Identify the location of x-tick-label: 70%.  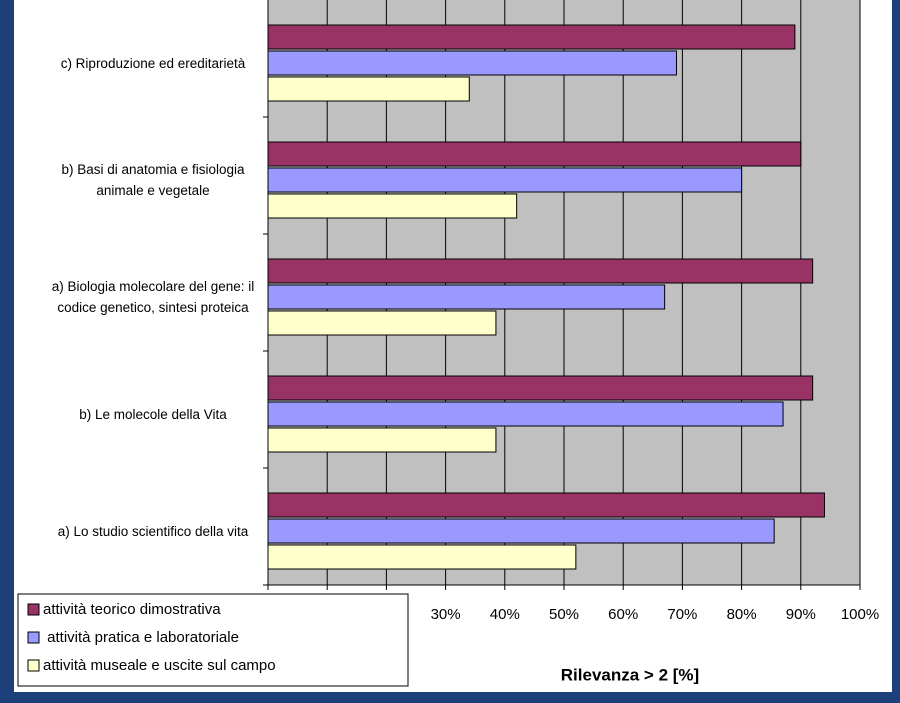
(682, 614).